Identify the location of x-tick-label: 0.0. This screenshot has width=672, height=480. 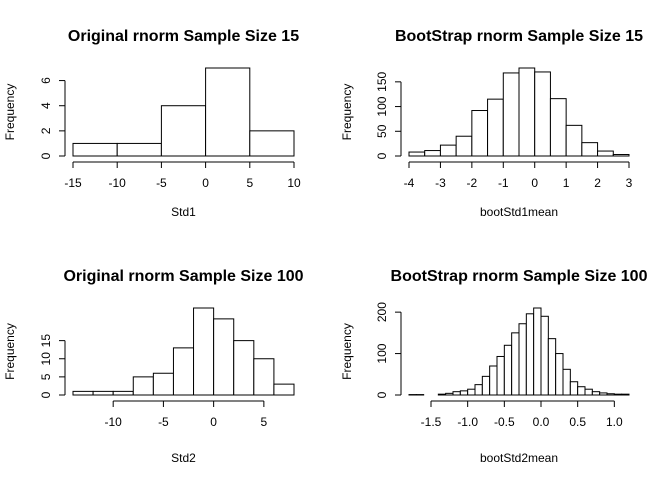
(541, 422).